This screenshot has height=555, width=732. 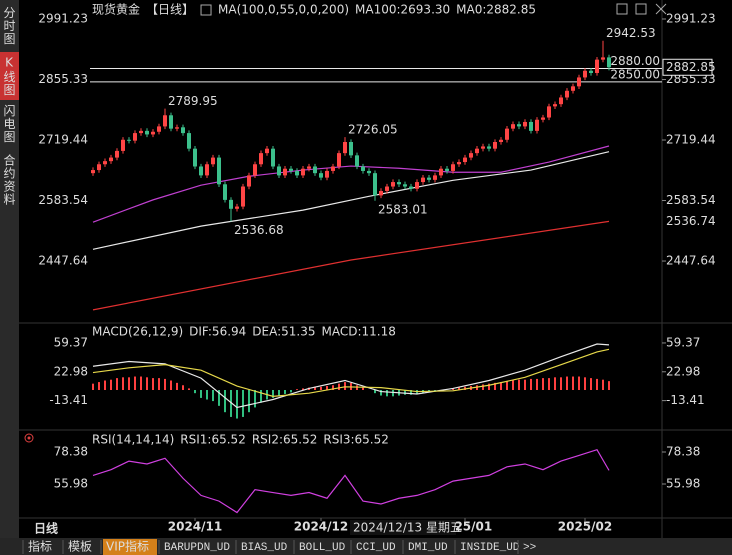 What do you see at coordinates (683, 452) in the screenshot?
I see `y-tick-label: 78.38` at bounding box center [683, 452].